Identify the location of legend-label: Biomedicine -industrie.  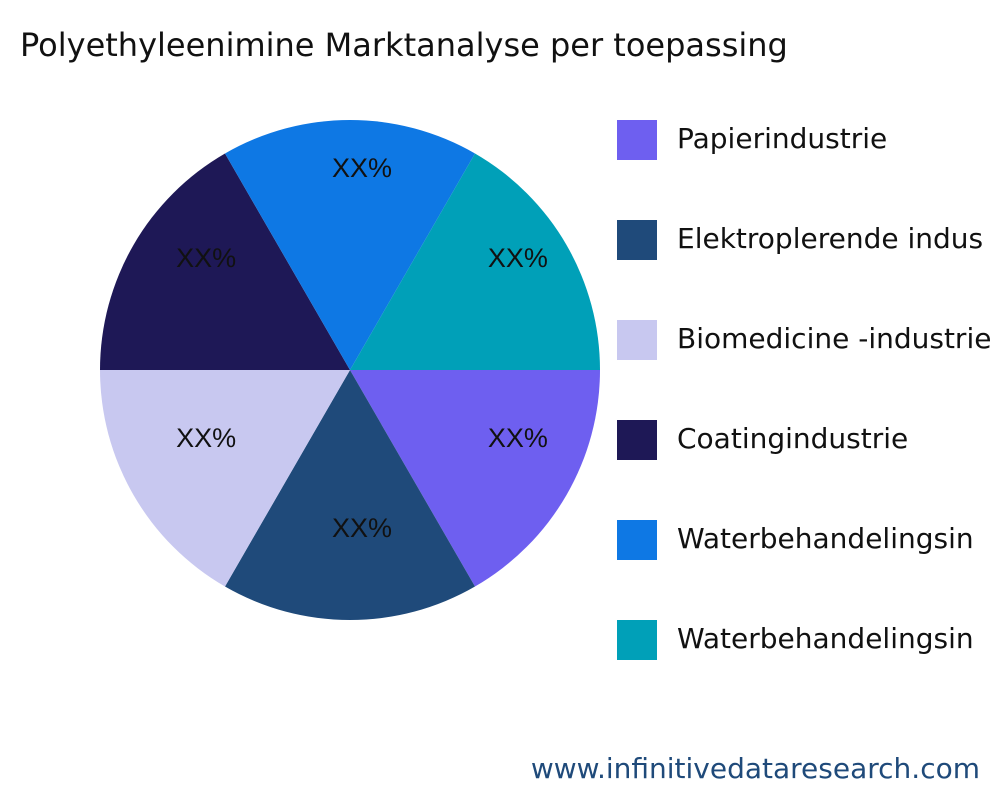
(834, 338).